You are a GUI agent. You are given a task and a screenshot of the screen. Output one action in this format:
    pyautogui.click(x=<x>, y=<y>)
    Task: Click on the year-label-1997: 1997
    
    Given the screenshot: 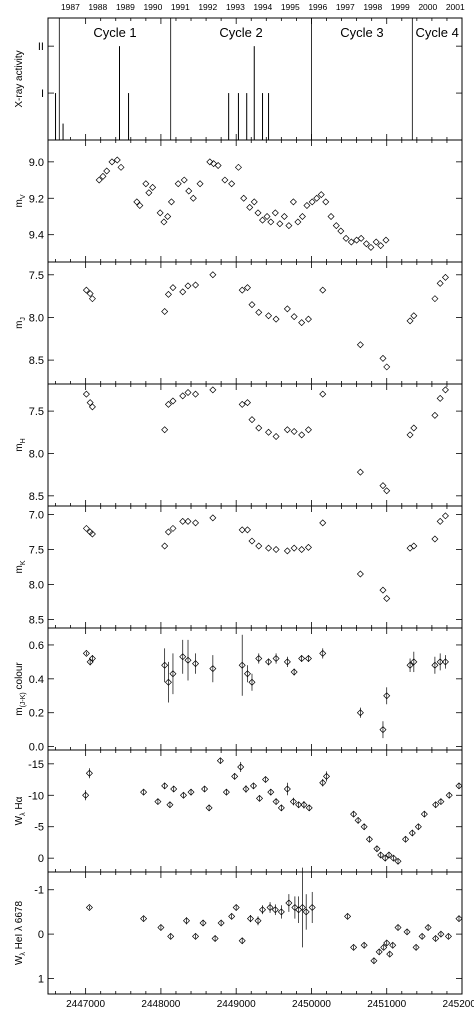 What is the action you would take?
    pyautogui.click(x=345, y=7)
    